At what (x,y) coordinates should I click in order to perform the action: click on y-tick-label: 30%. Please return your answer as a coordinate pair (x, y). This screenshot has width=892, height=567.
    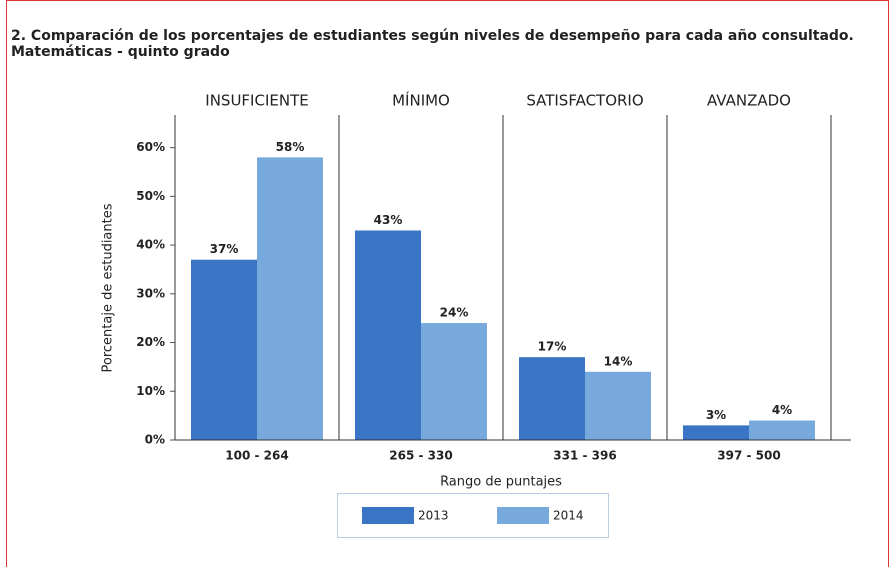
    Looking at the image, I should click on (150, 293).